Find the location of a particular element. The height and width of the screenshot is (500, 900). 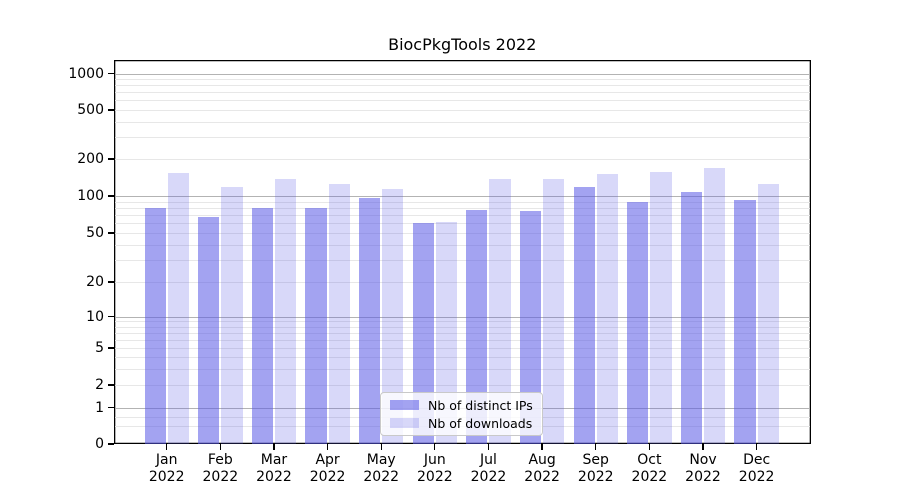

y-tick-label: 500 is located at coordinates (90, 110).